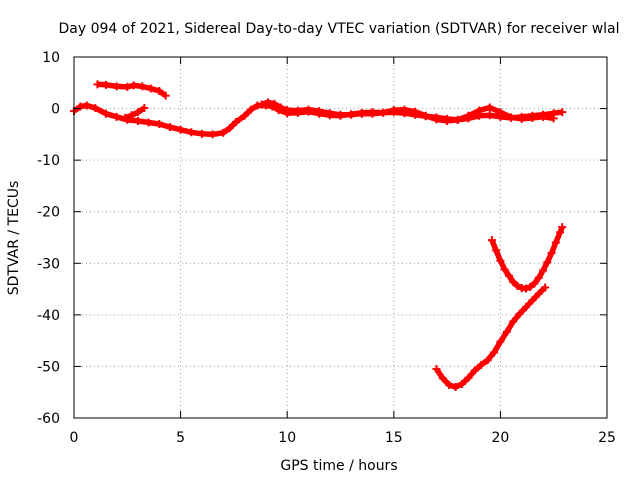 The width and height of the screenshot is (640, 480). What do you see at coordinates (48, 264) in the screenshot?
I see `y-tick-label: -30` at bounding box center [48, 264].